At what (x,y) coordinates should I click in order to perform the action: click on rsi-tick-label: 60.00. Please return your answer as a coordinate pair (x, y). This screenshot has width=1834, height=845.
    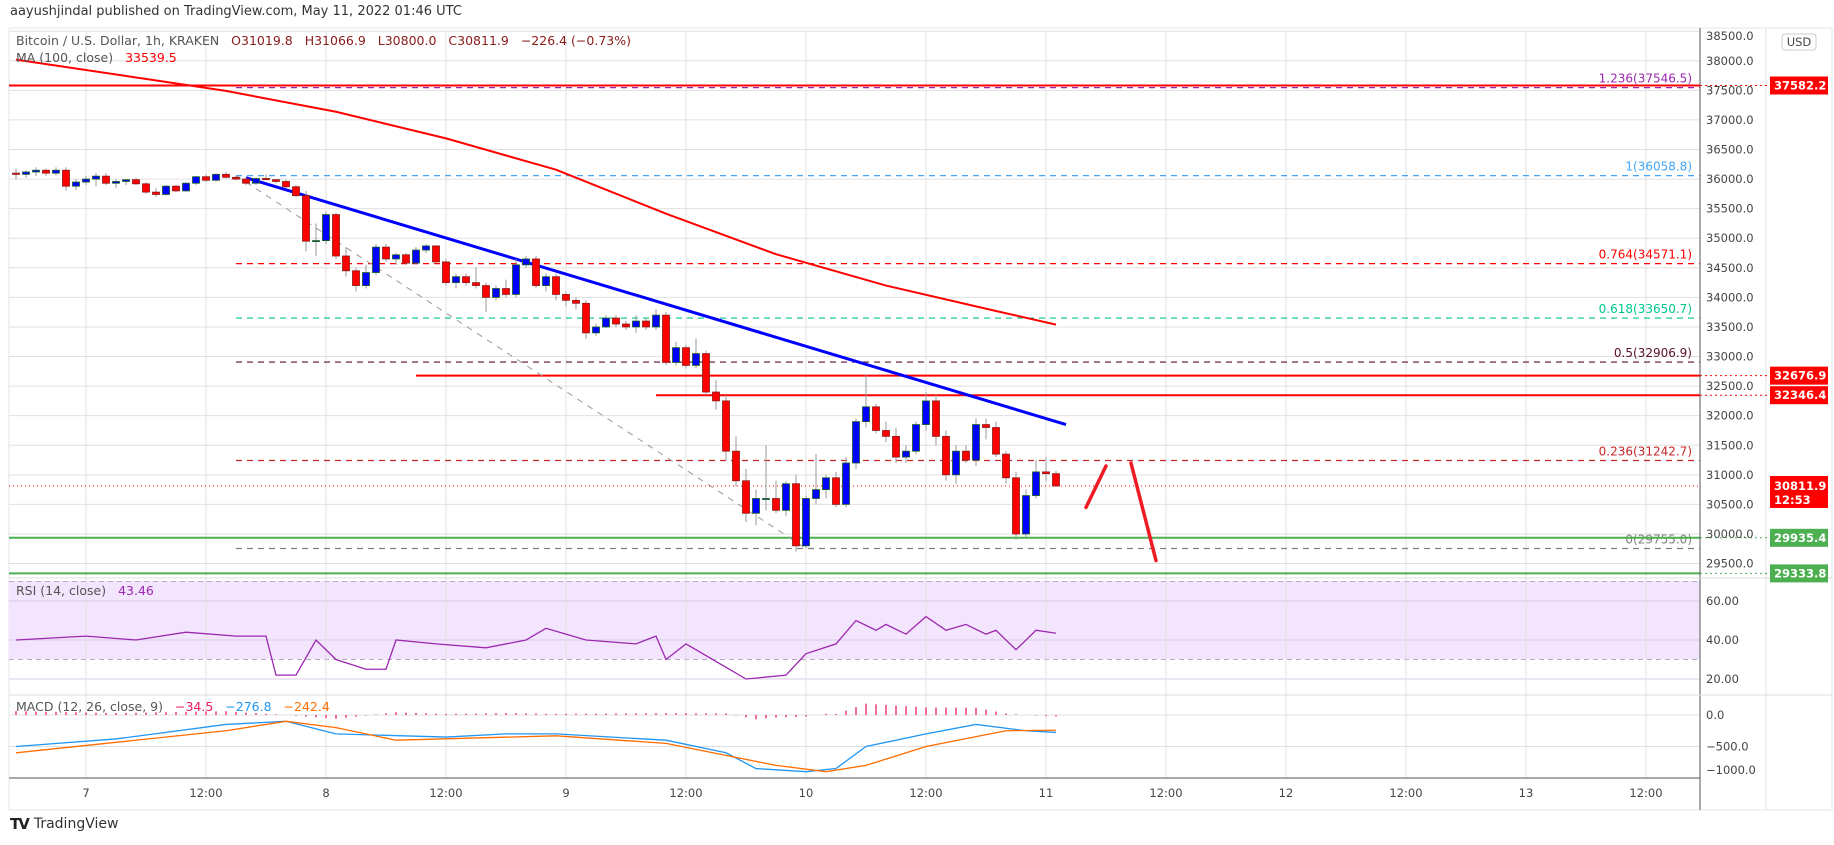
    Looking at the image, I should click on (1722, 601).